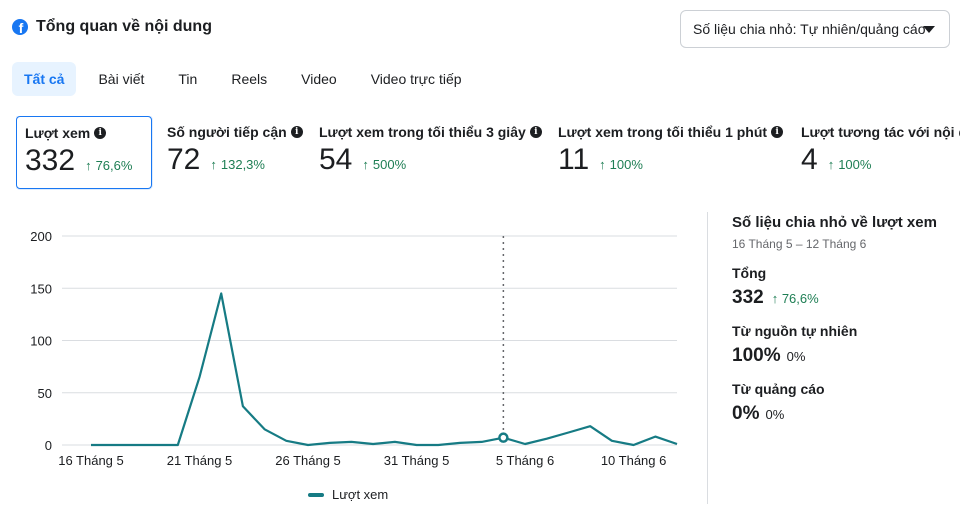 The width and height of the screenshot is (960, 506). What do you see at coordinates (799, 244) in the screenshot?
I see `breakdown-date-range: 16 Tháng 5 – 12 Tháng 6` at bounding box center [799, 244].